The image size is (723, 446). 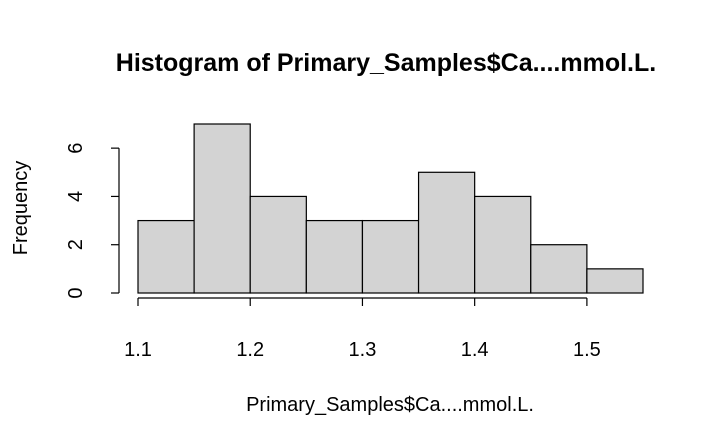 I want to click on y-tick-label: 0, so click(x=76, y=292).